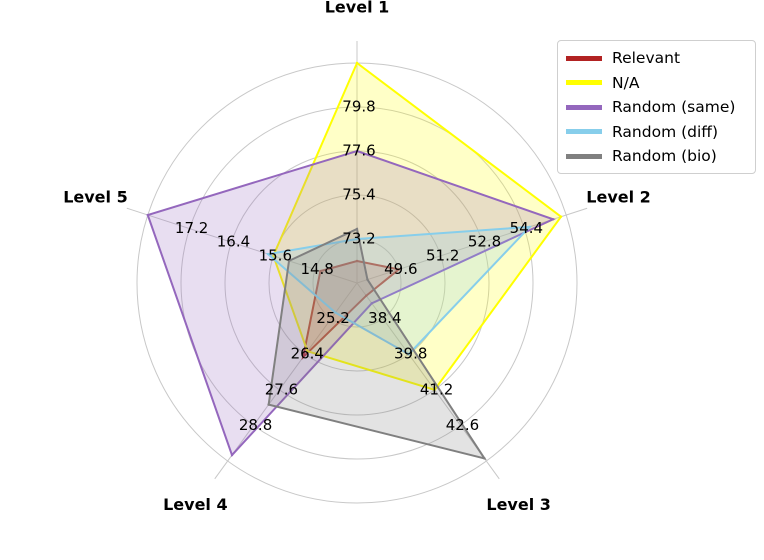 The width and height of the screenshot is (764, 560). I want to click on tick-label: 73.2, so click(358, 239).